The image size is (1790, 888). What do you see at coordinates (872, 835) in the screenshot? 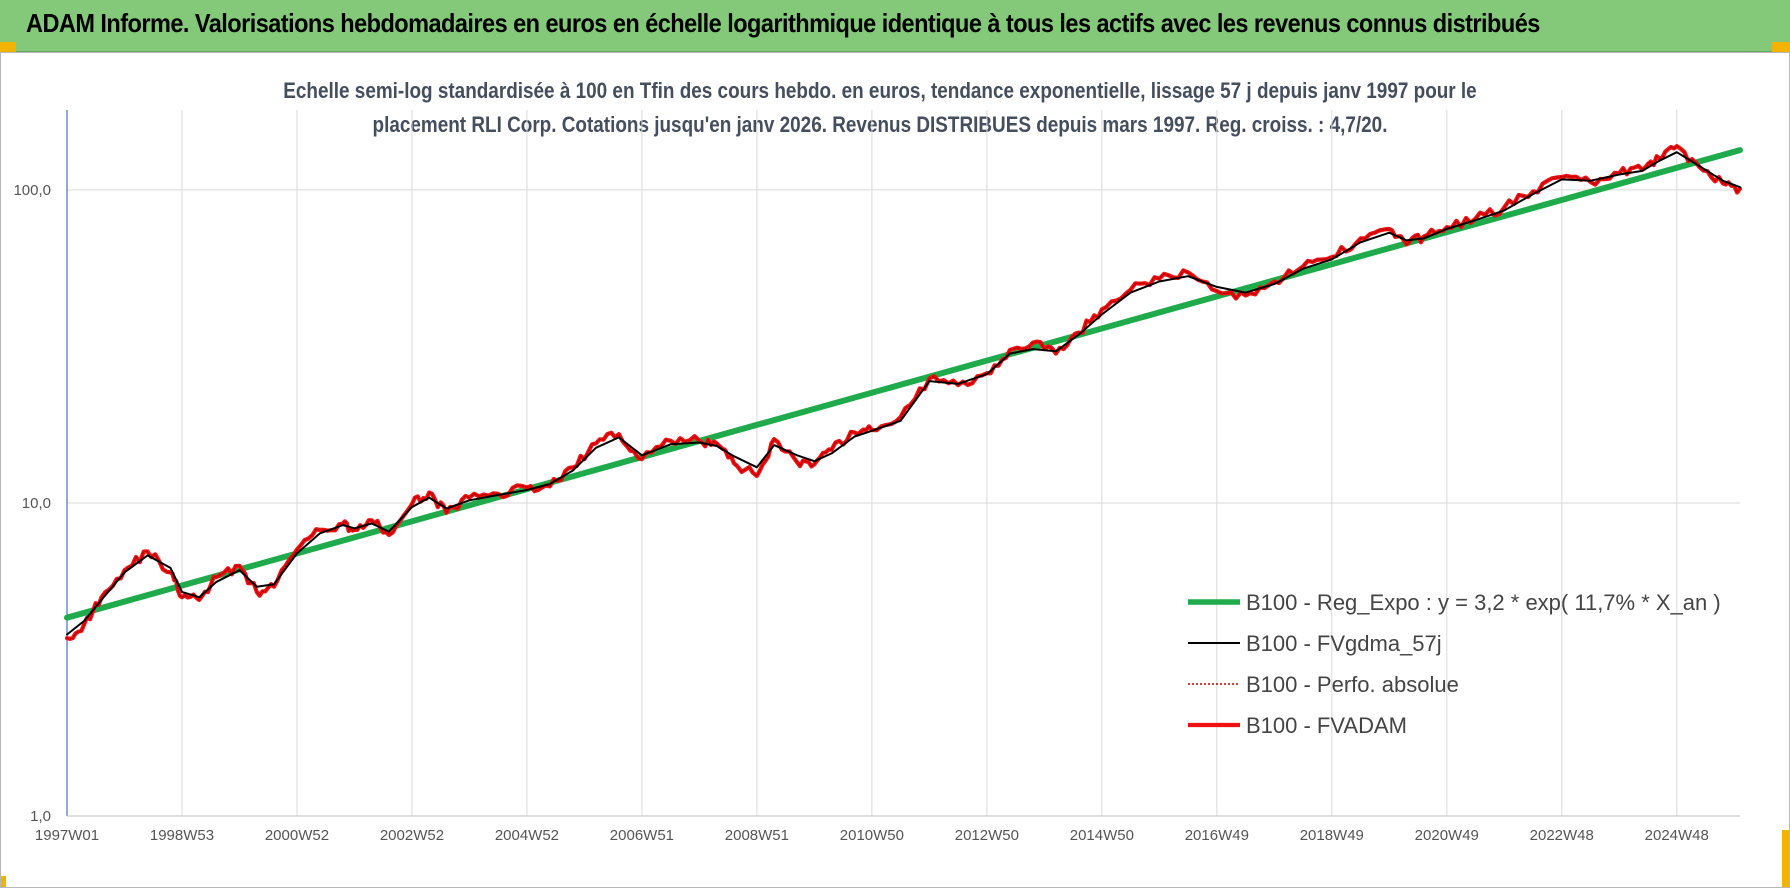
I see `x-tick-label: 2010W50` at bounding box center [872, 835].